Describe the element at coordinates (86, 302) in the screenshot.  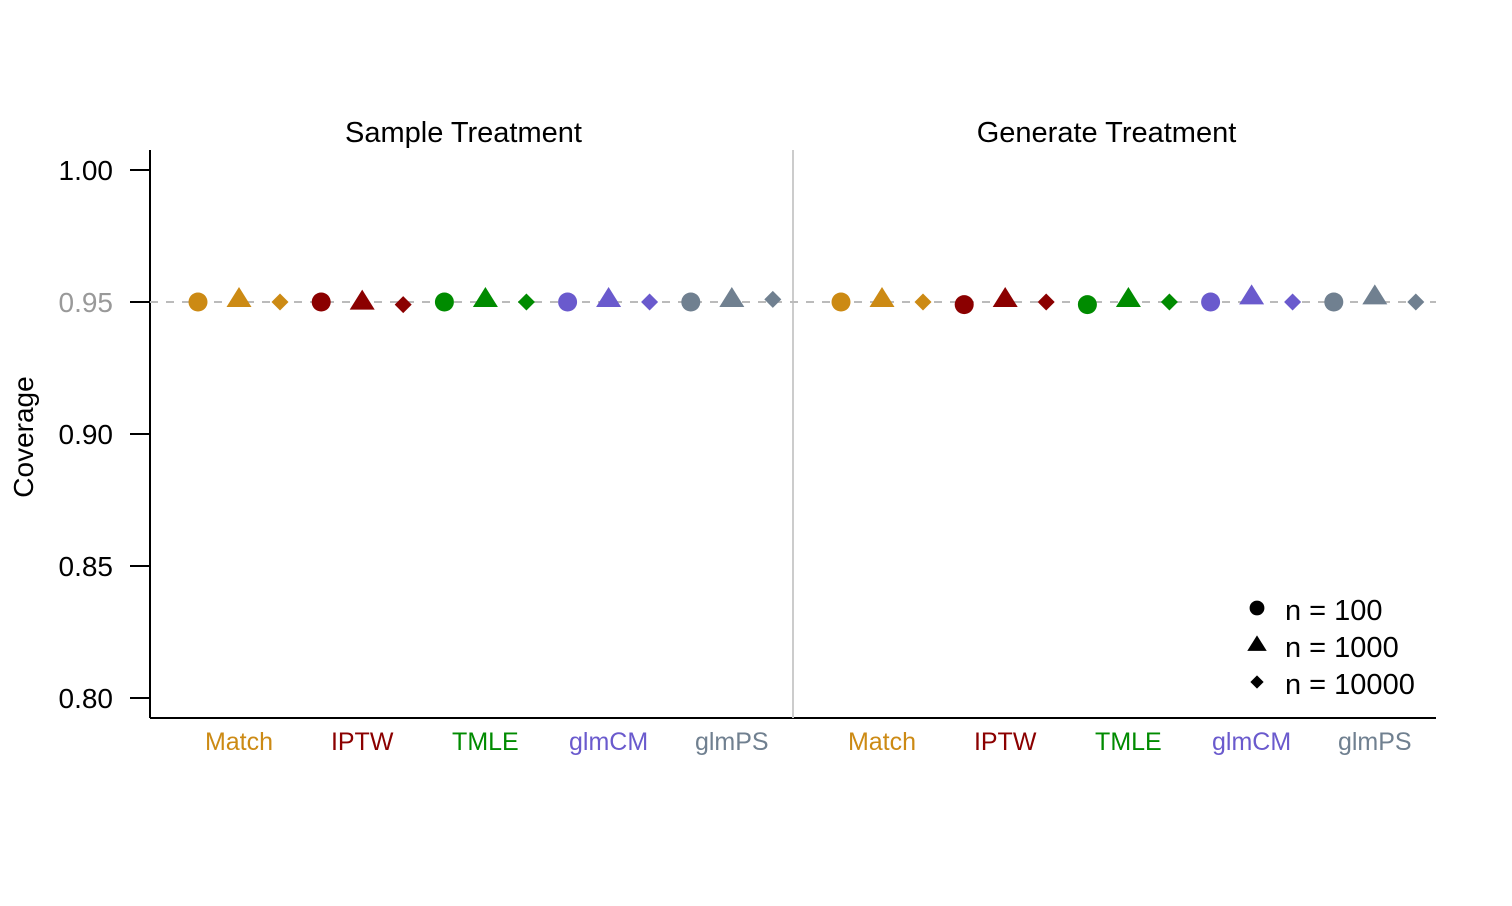
I see `y-tick-label: 0.95` at that location.